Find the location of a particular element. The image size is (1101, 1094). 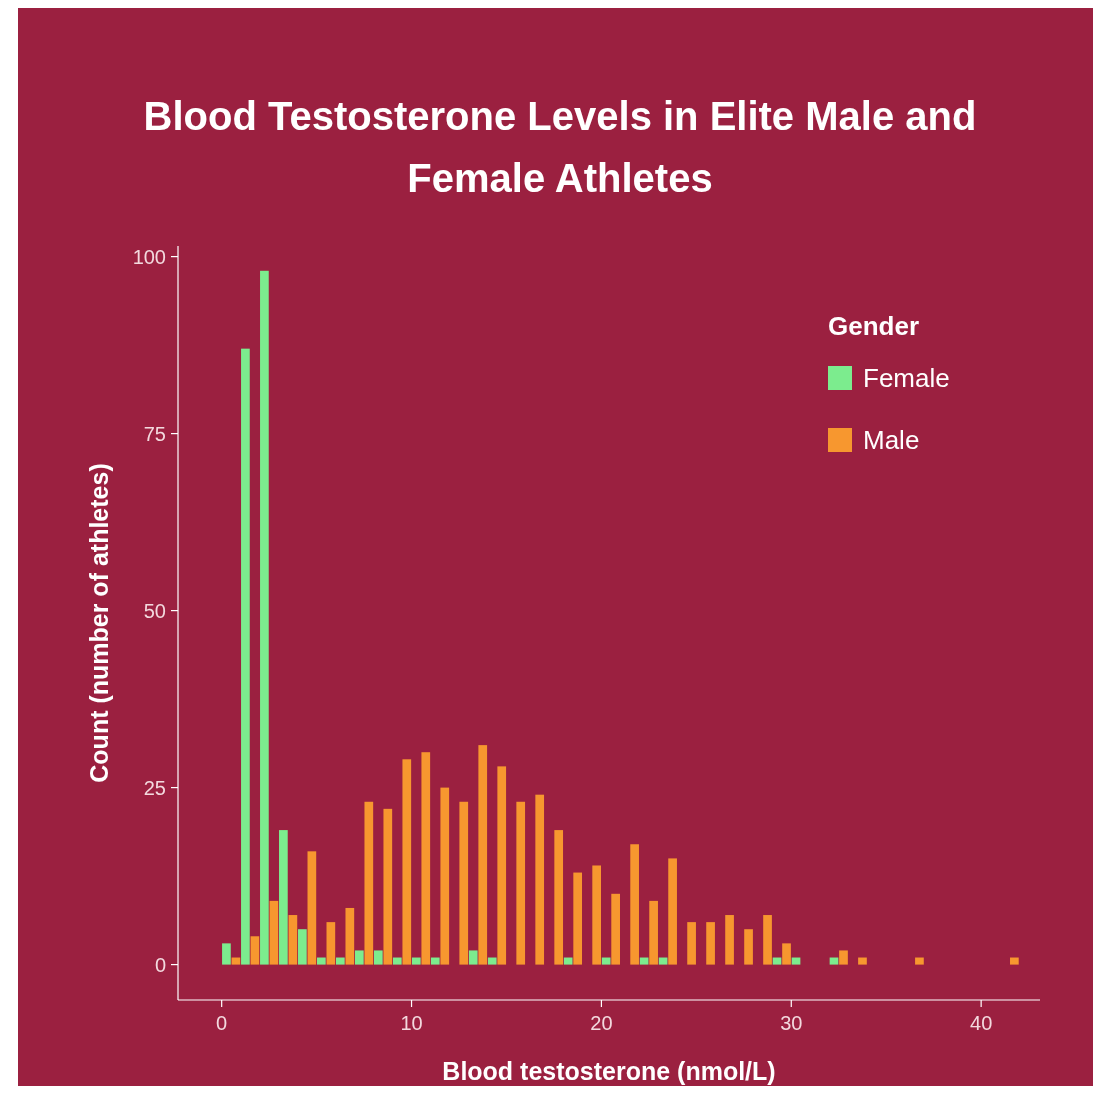

x-tick-label: 0 is located at coordinates (222, 1023).